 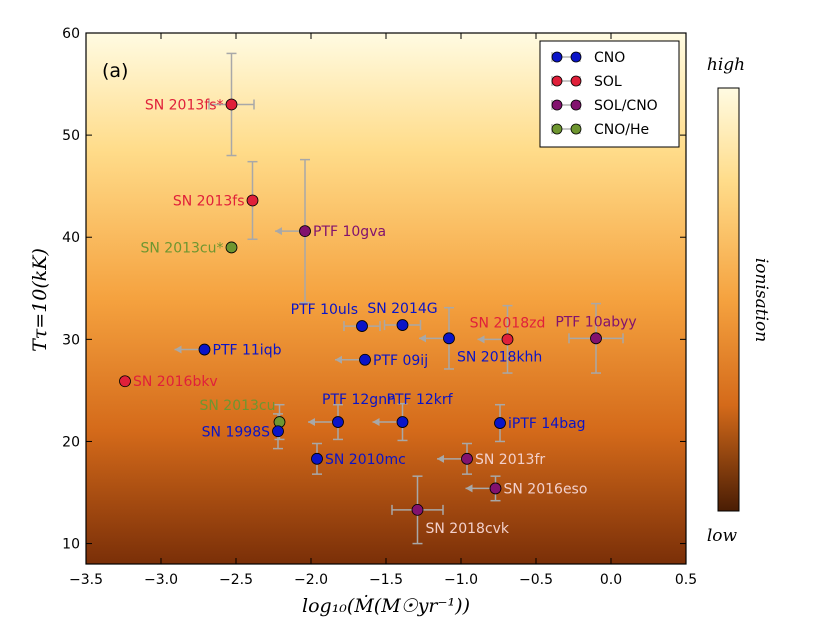 I want to click on x-tick-label: −2.5, so click(x=236, y=580).